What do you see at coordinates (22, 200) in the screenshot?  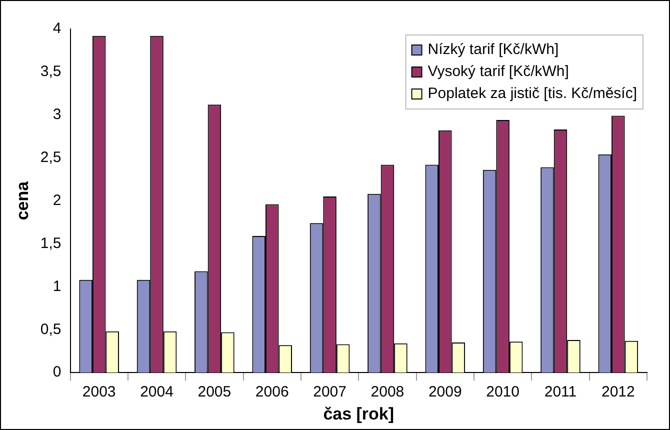 I see `y-axis-title: cena` at bounding box center [22, 200].